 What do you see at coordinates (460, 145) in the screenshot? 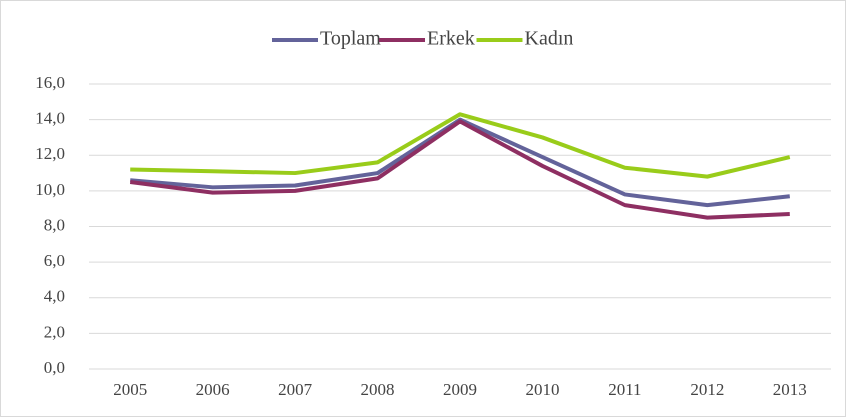
I see `series-line` at bounding box center [460, 145].